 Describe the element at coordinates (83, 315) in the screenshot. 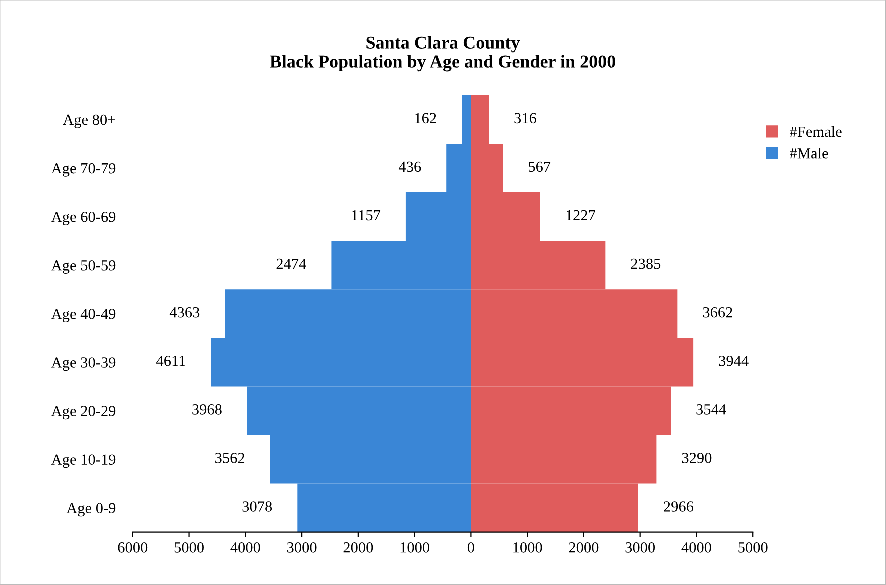

I see `y-tick-label: Age 40-49` at that location.